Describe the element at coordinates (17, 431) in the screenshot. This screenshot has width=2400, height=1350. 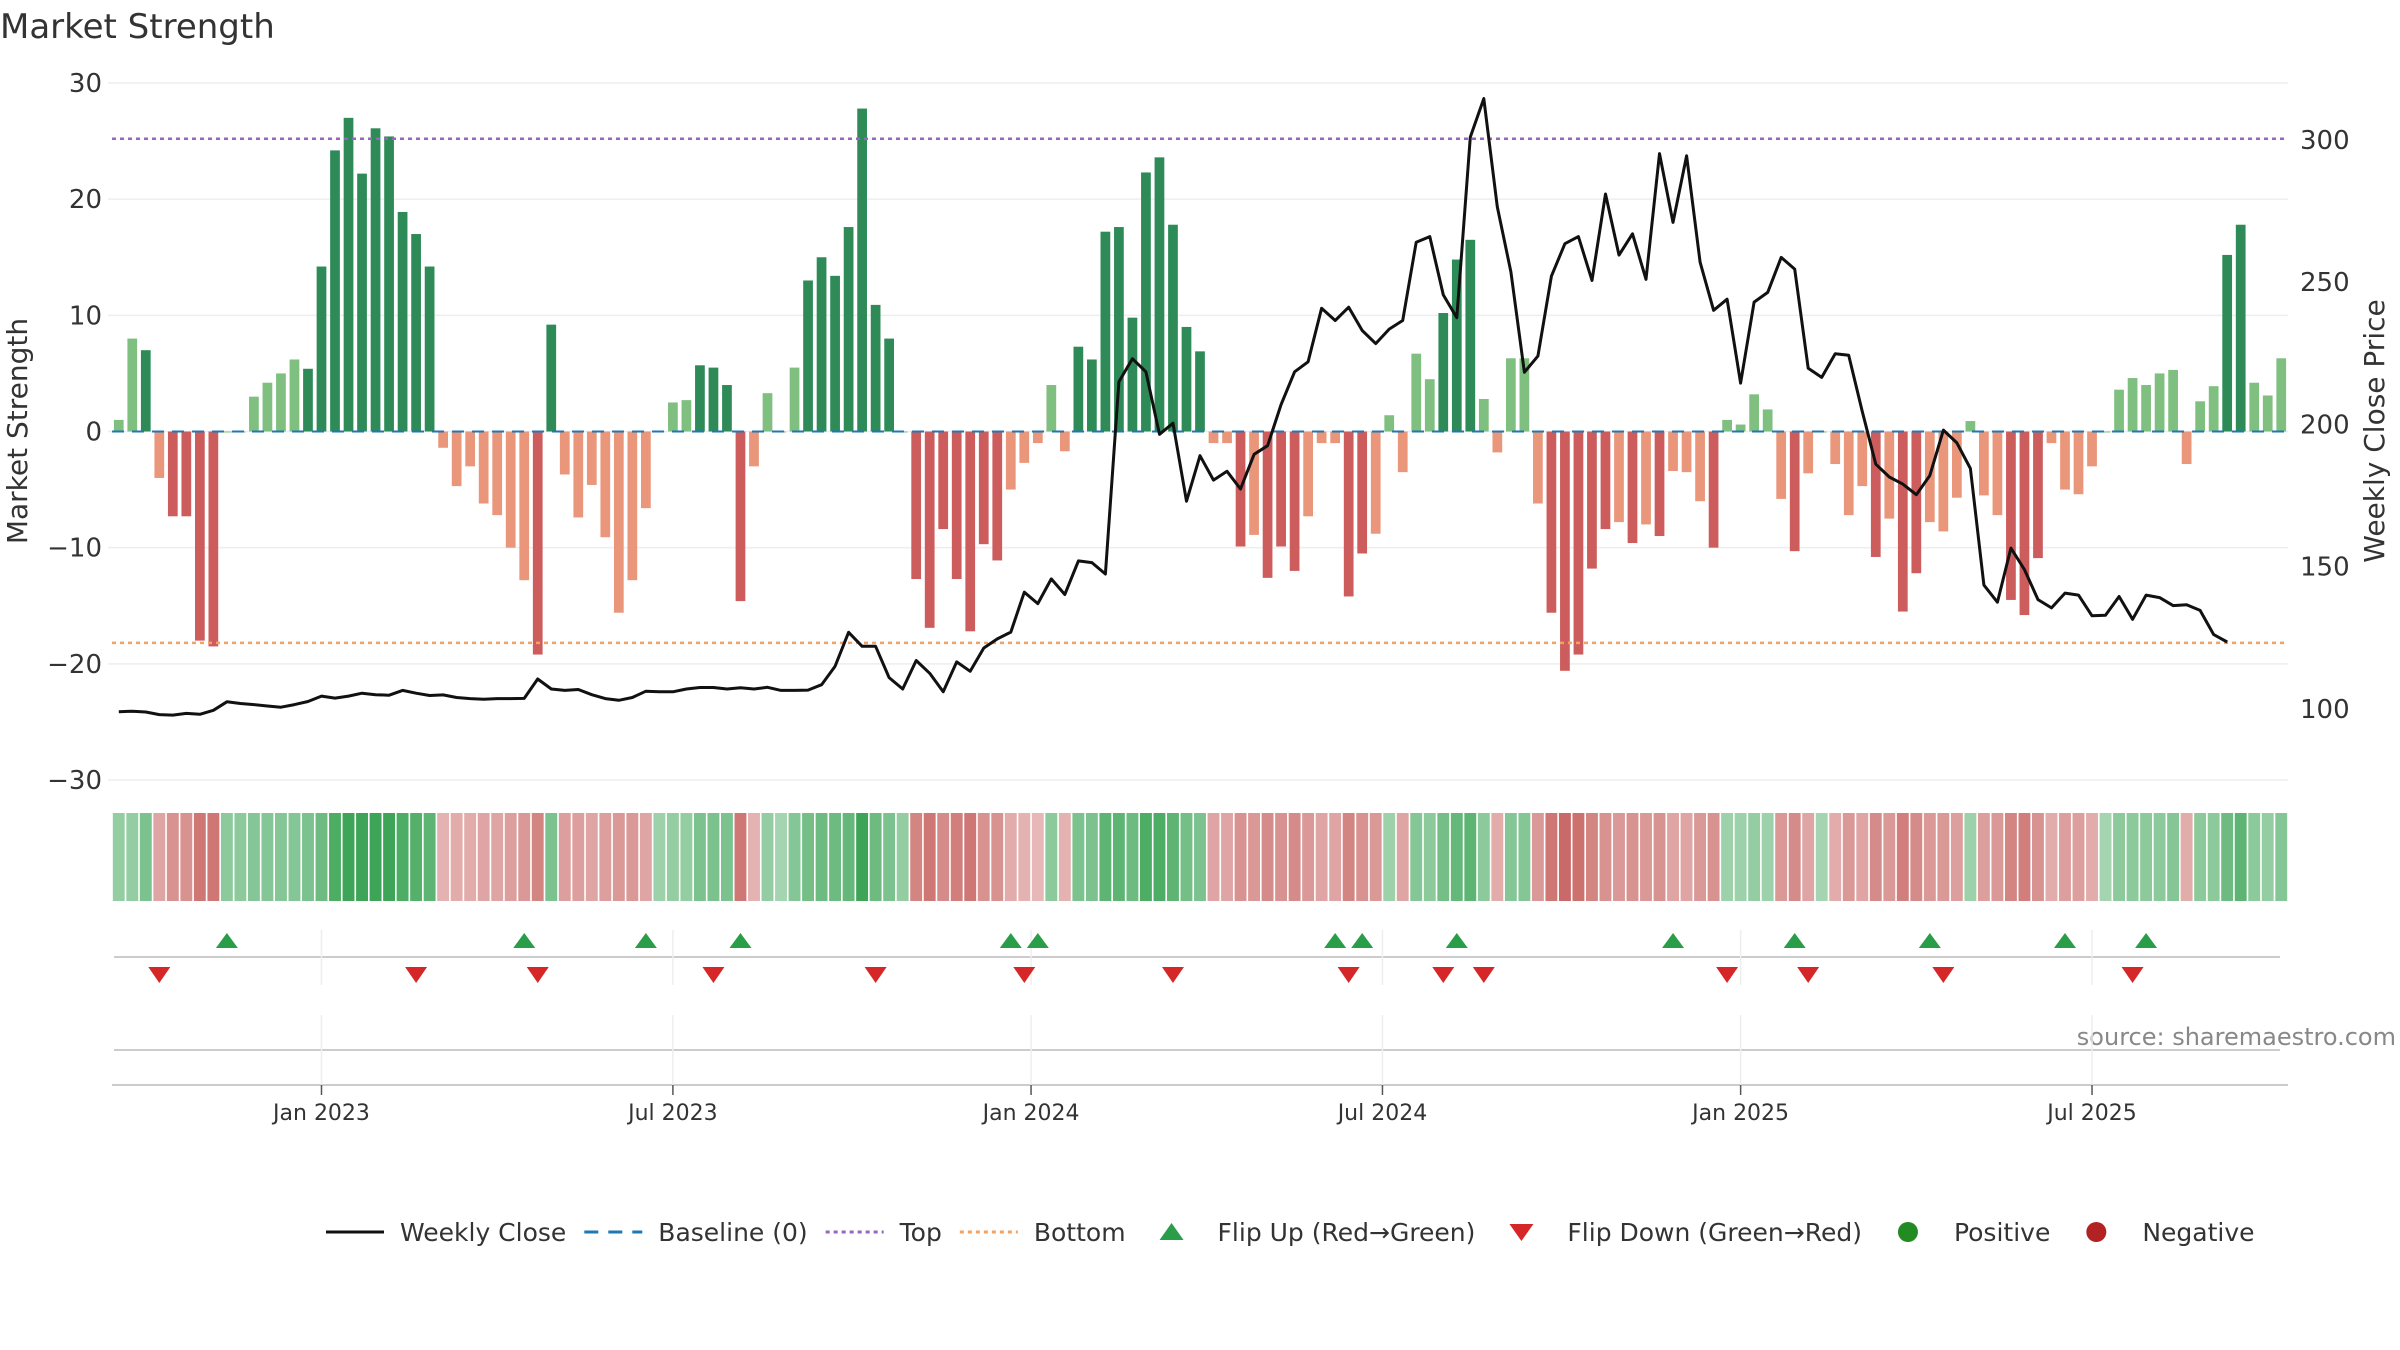
I see `y-axis-label-left: Market Strength` at that location.